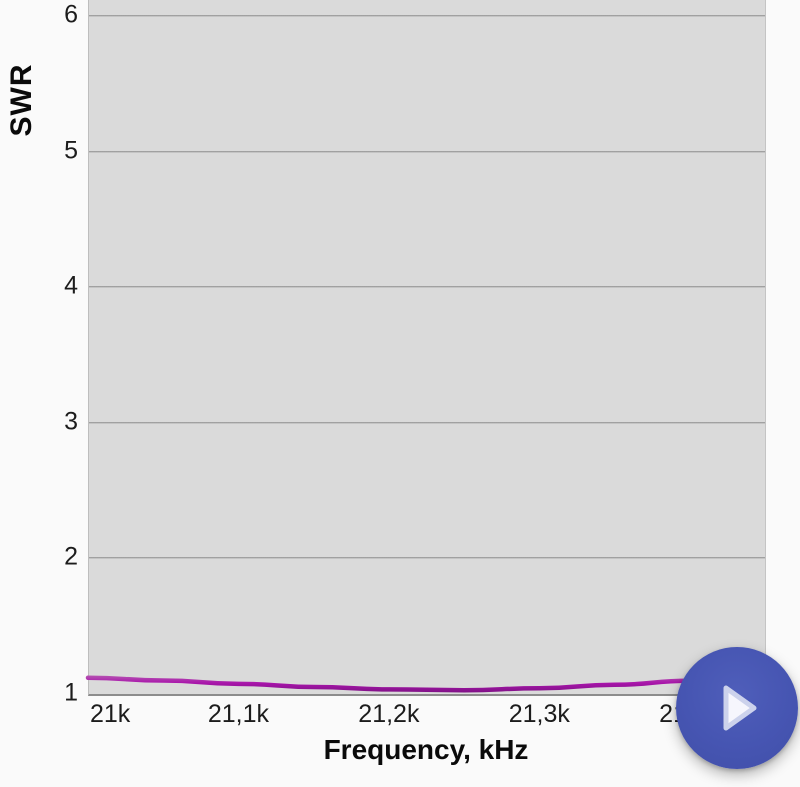  What do you see at coordinates (71, 14) in the screenshot?
I see `y-tick-label-6: 6` at bounding box center [71, 14].